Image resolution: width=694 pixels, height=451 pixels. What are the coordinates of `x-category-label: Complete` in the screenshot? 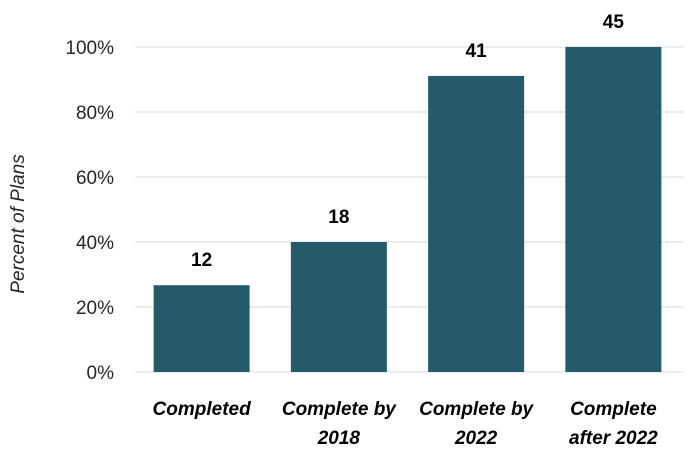 It's located at (613, 409).